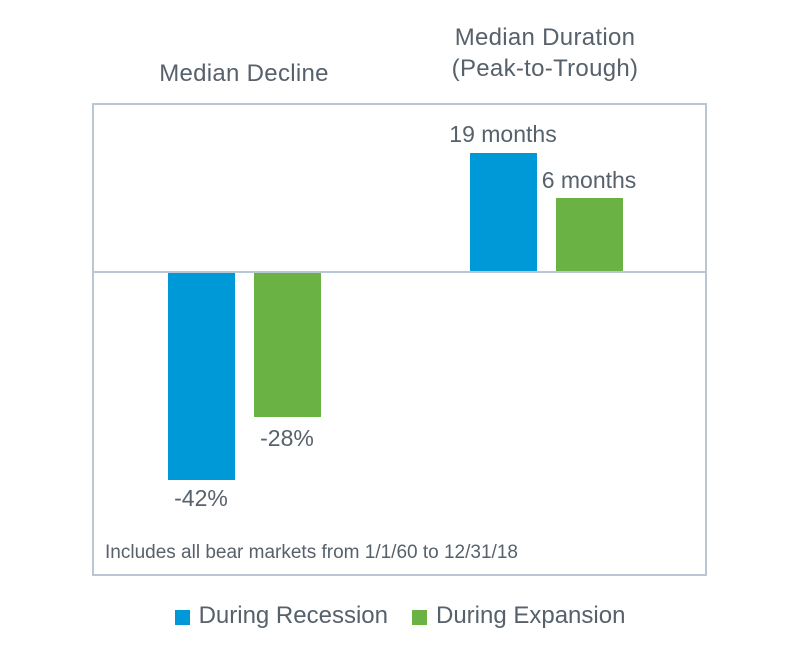 This screenshot has width=800, height=662. Describe the element at coordinates (399, 272) in the screenshot. I see `zero-baseline` at that location.